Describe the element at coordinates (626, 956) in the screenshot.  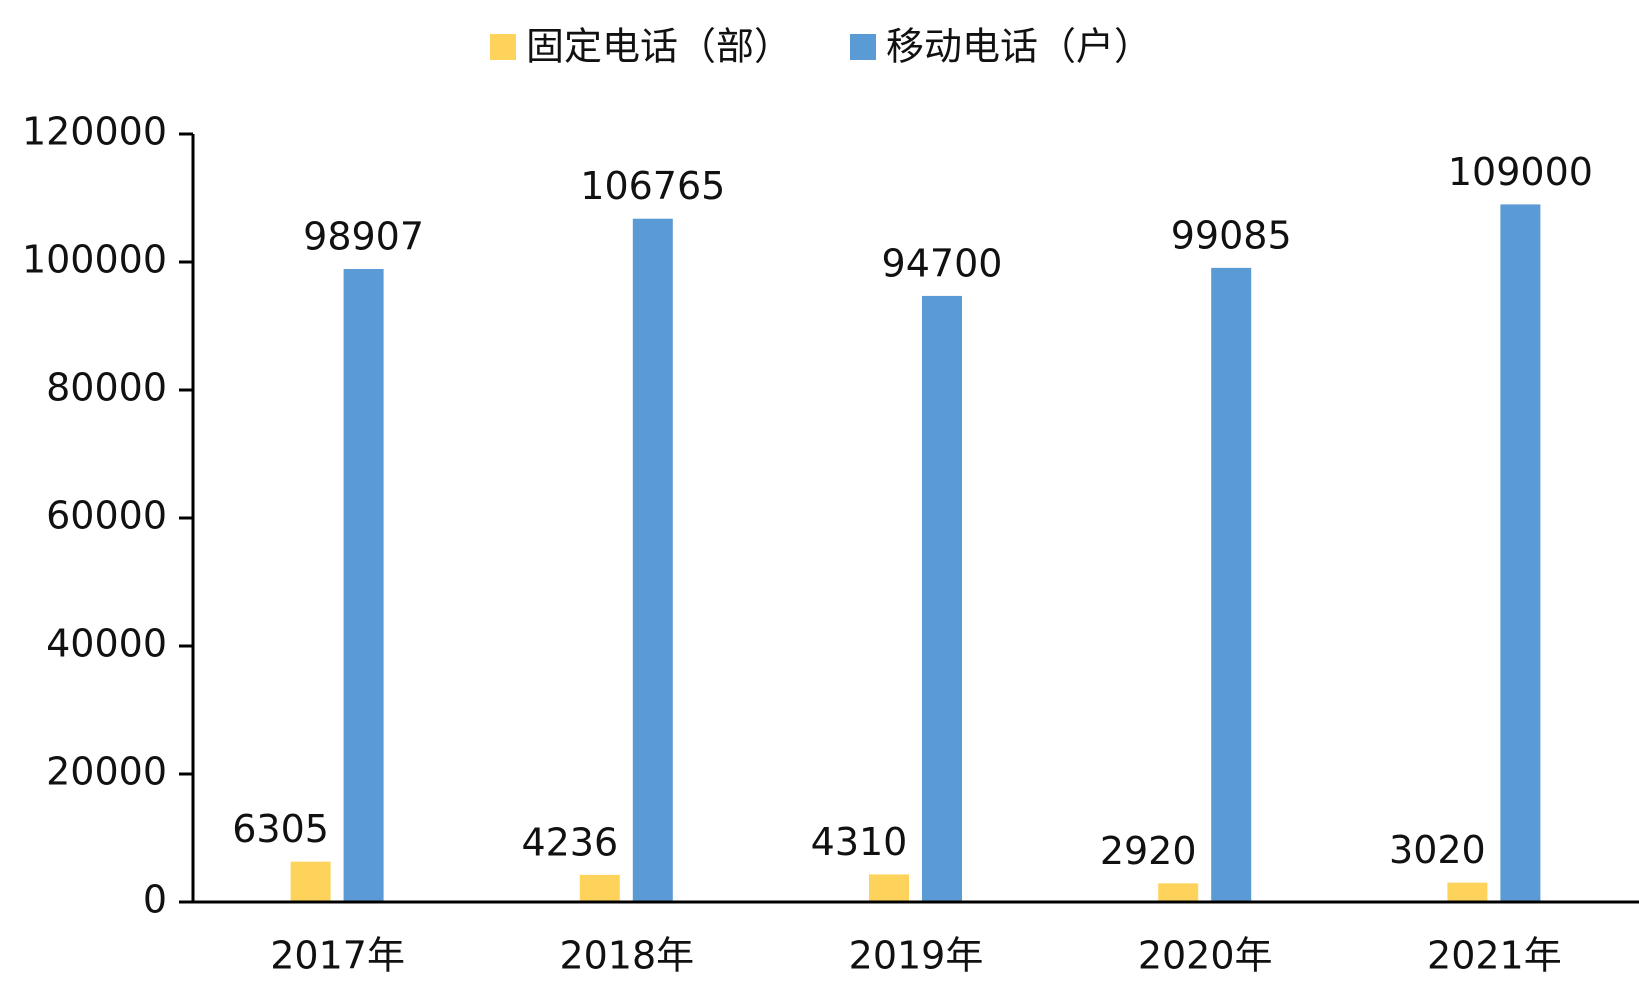
I see `x-tick-label: 2018年` at that location.